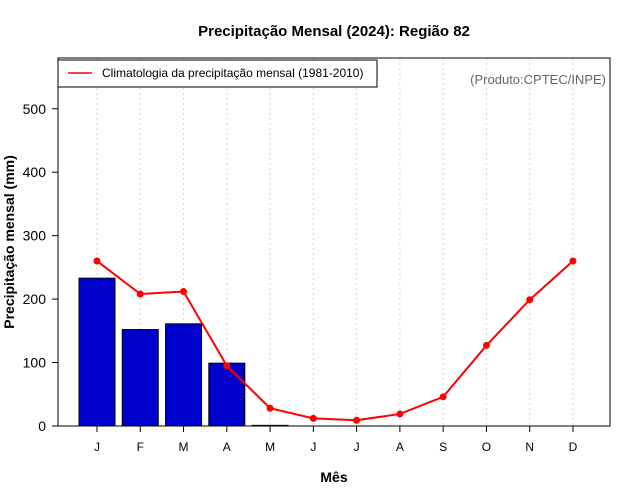 Image resolution: width=640 pixels, height=500 pixels. I want to click on bars-group, so click(183, 352).